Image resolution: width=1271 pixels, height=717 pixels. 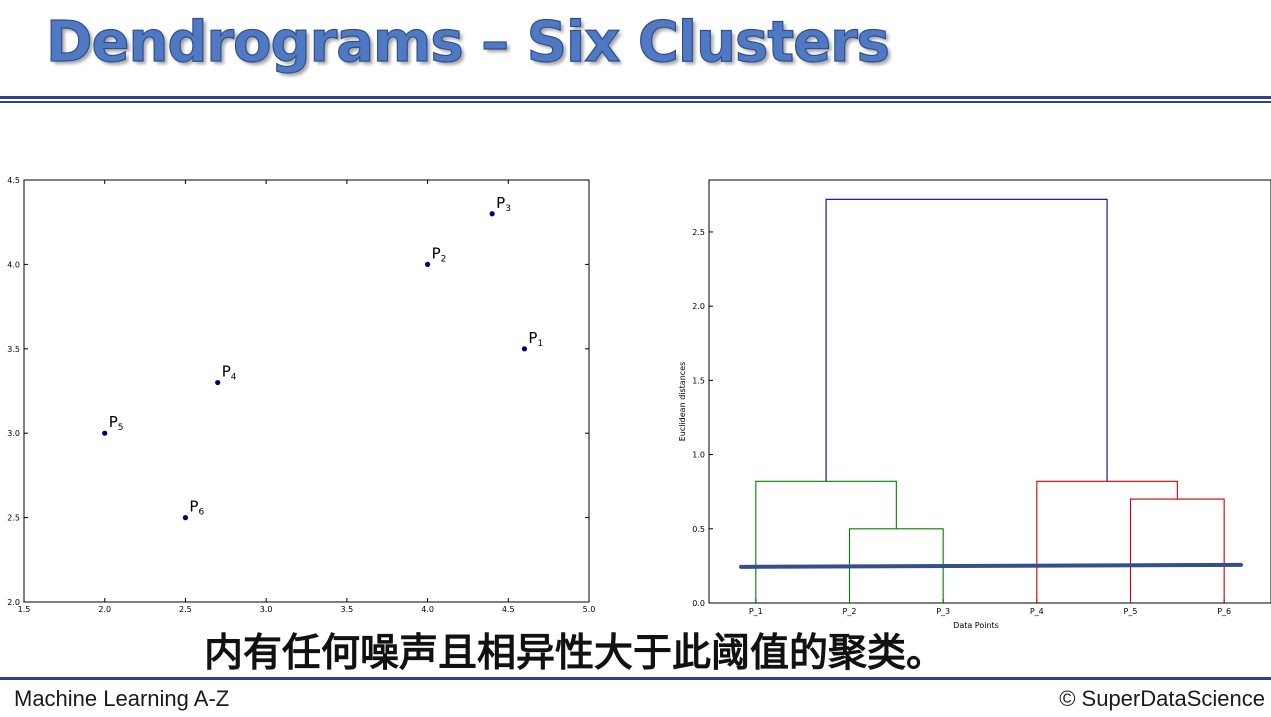 What do you see at coordinates (467, 42) in the screenshot?
I see `slide-title: Dendrograms – Six Clusters` at bounding box center [467, 42].